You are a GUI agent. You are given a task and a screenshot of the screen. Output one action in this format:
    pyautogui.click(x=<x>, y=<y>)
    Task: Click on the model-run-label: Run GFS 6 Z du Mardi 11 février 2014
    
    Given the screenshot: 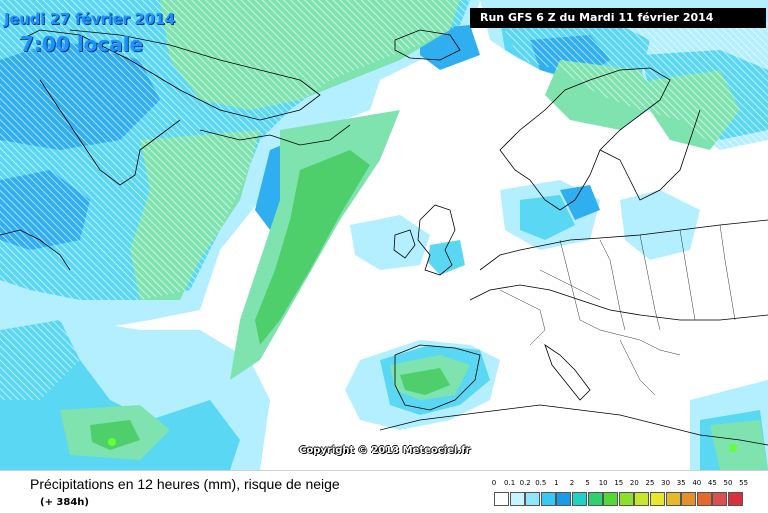 What is the action you would take?
    pyautogui.click(x=618, y=18)
    